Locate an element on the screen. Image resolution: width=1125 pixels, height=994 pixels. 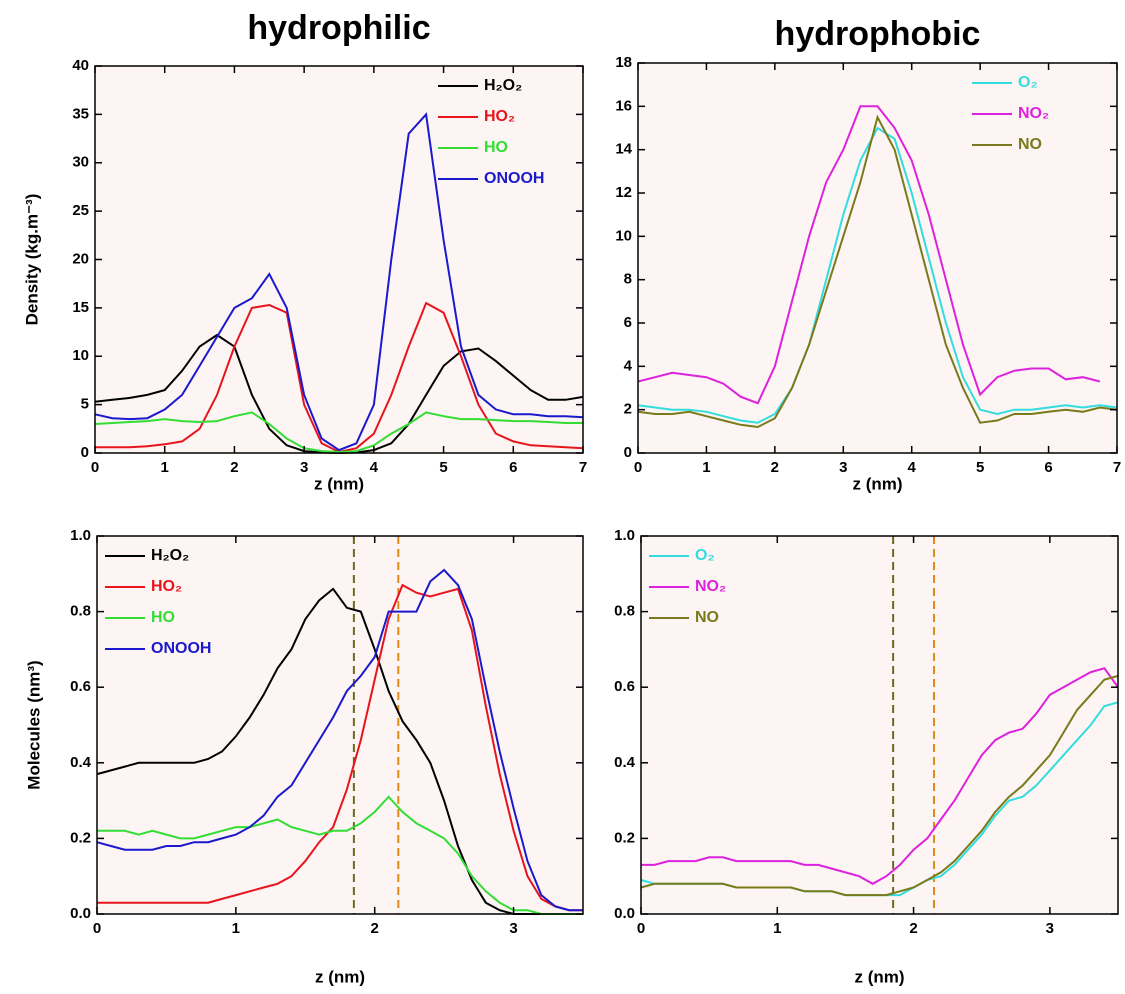
y-tick-label: 5 is located at coordinates (85, 404).